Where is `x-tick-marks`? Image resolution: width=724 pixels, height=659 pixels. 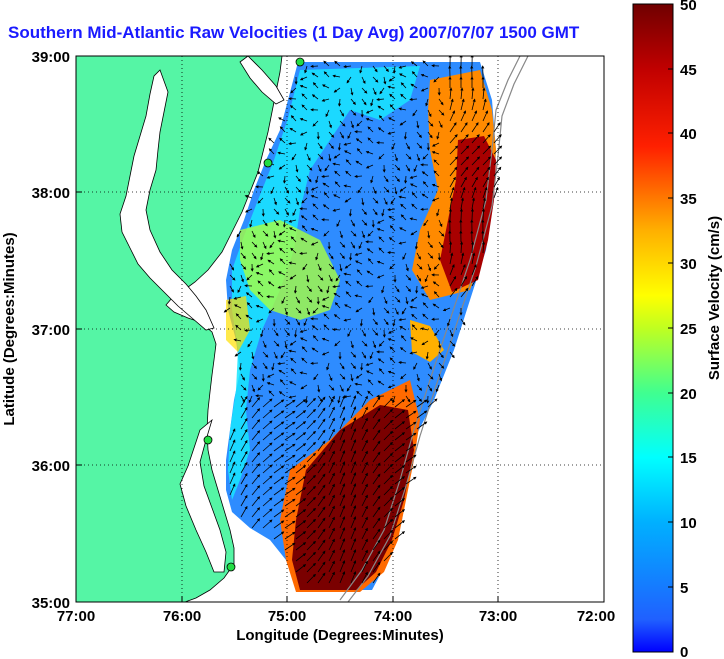 x-tick-marks is located at coordinates (340, 599).